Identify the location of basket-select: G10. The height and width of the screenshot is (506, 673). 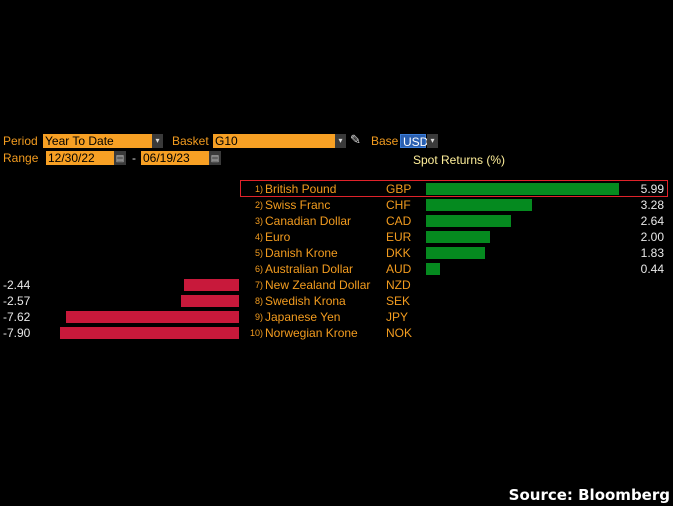
(274, 141).